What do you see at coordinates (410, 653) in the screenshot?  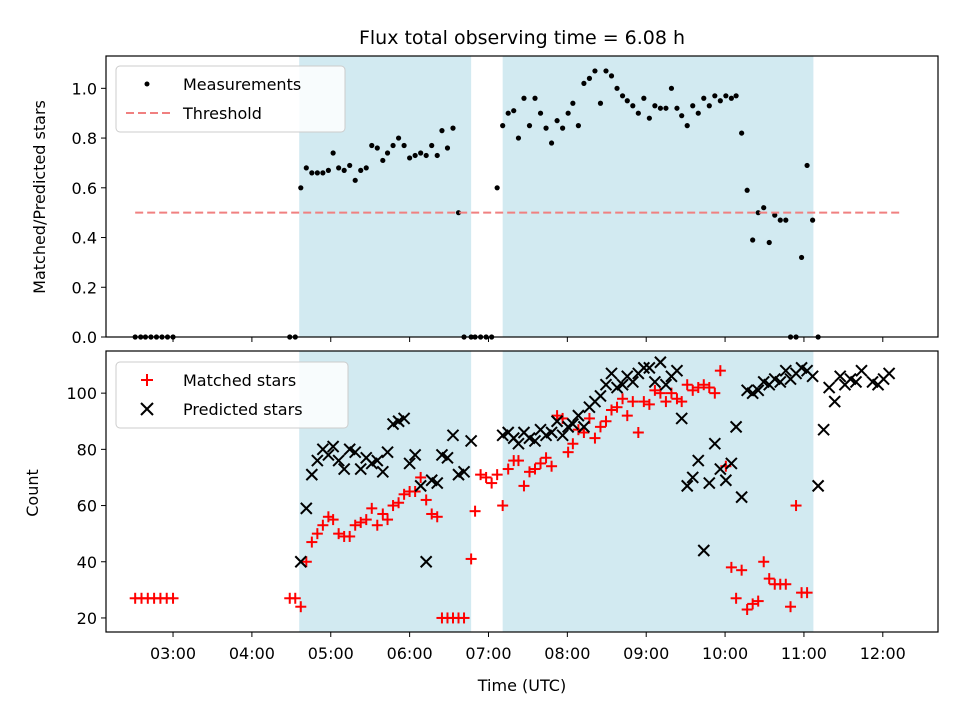 I see `x-tick-label-3: 06:00` at bounding box center [410, 653].